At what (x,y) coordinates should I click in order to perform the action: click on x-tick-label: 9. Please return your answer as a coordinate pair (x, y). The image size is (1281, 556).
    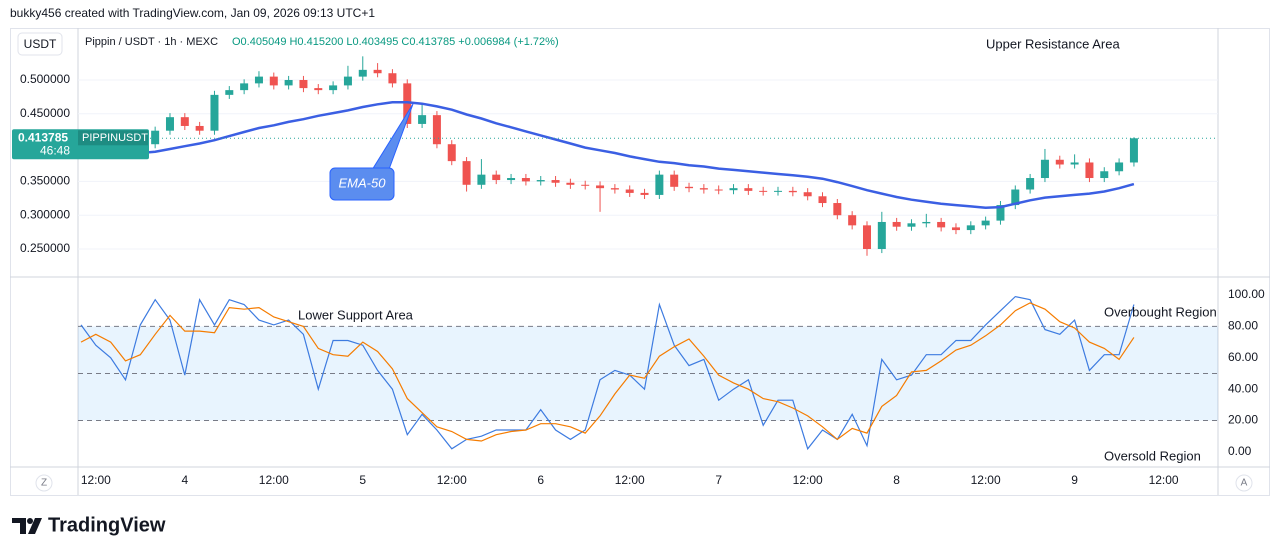
    Looking at the image, I should click on (1074, 480).